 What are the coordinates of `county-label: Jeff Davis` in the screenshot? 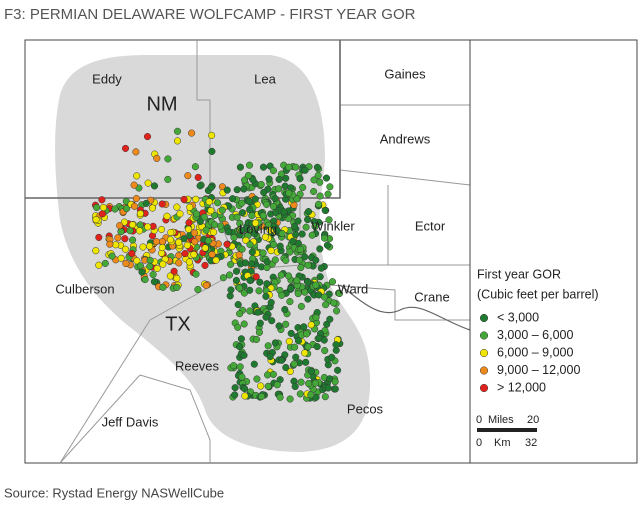 It's located at (130, 421).